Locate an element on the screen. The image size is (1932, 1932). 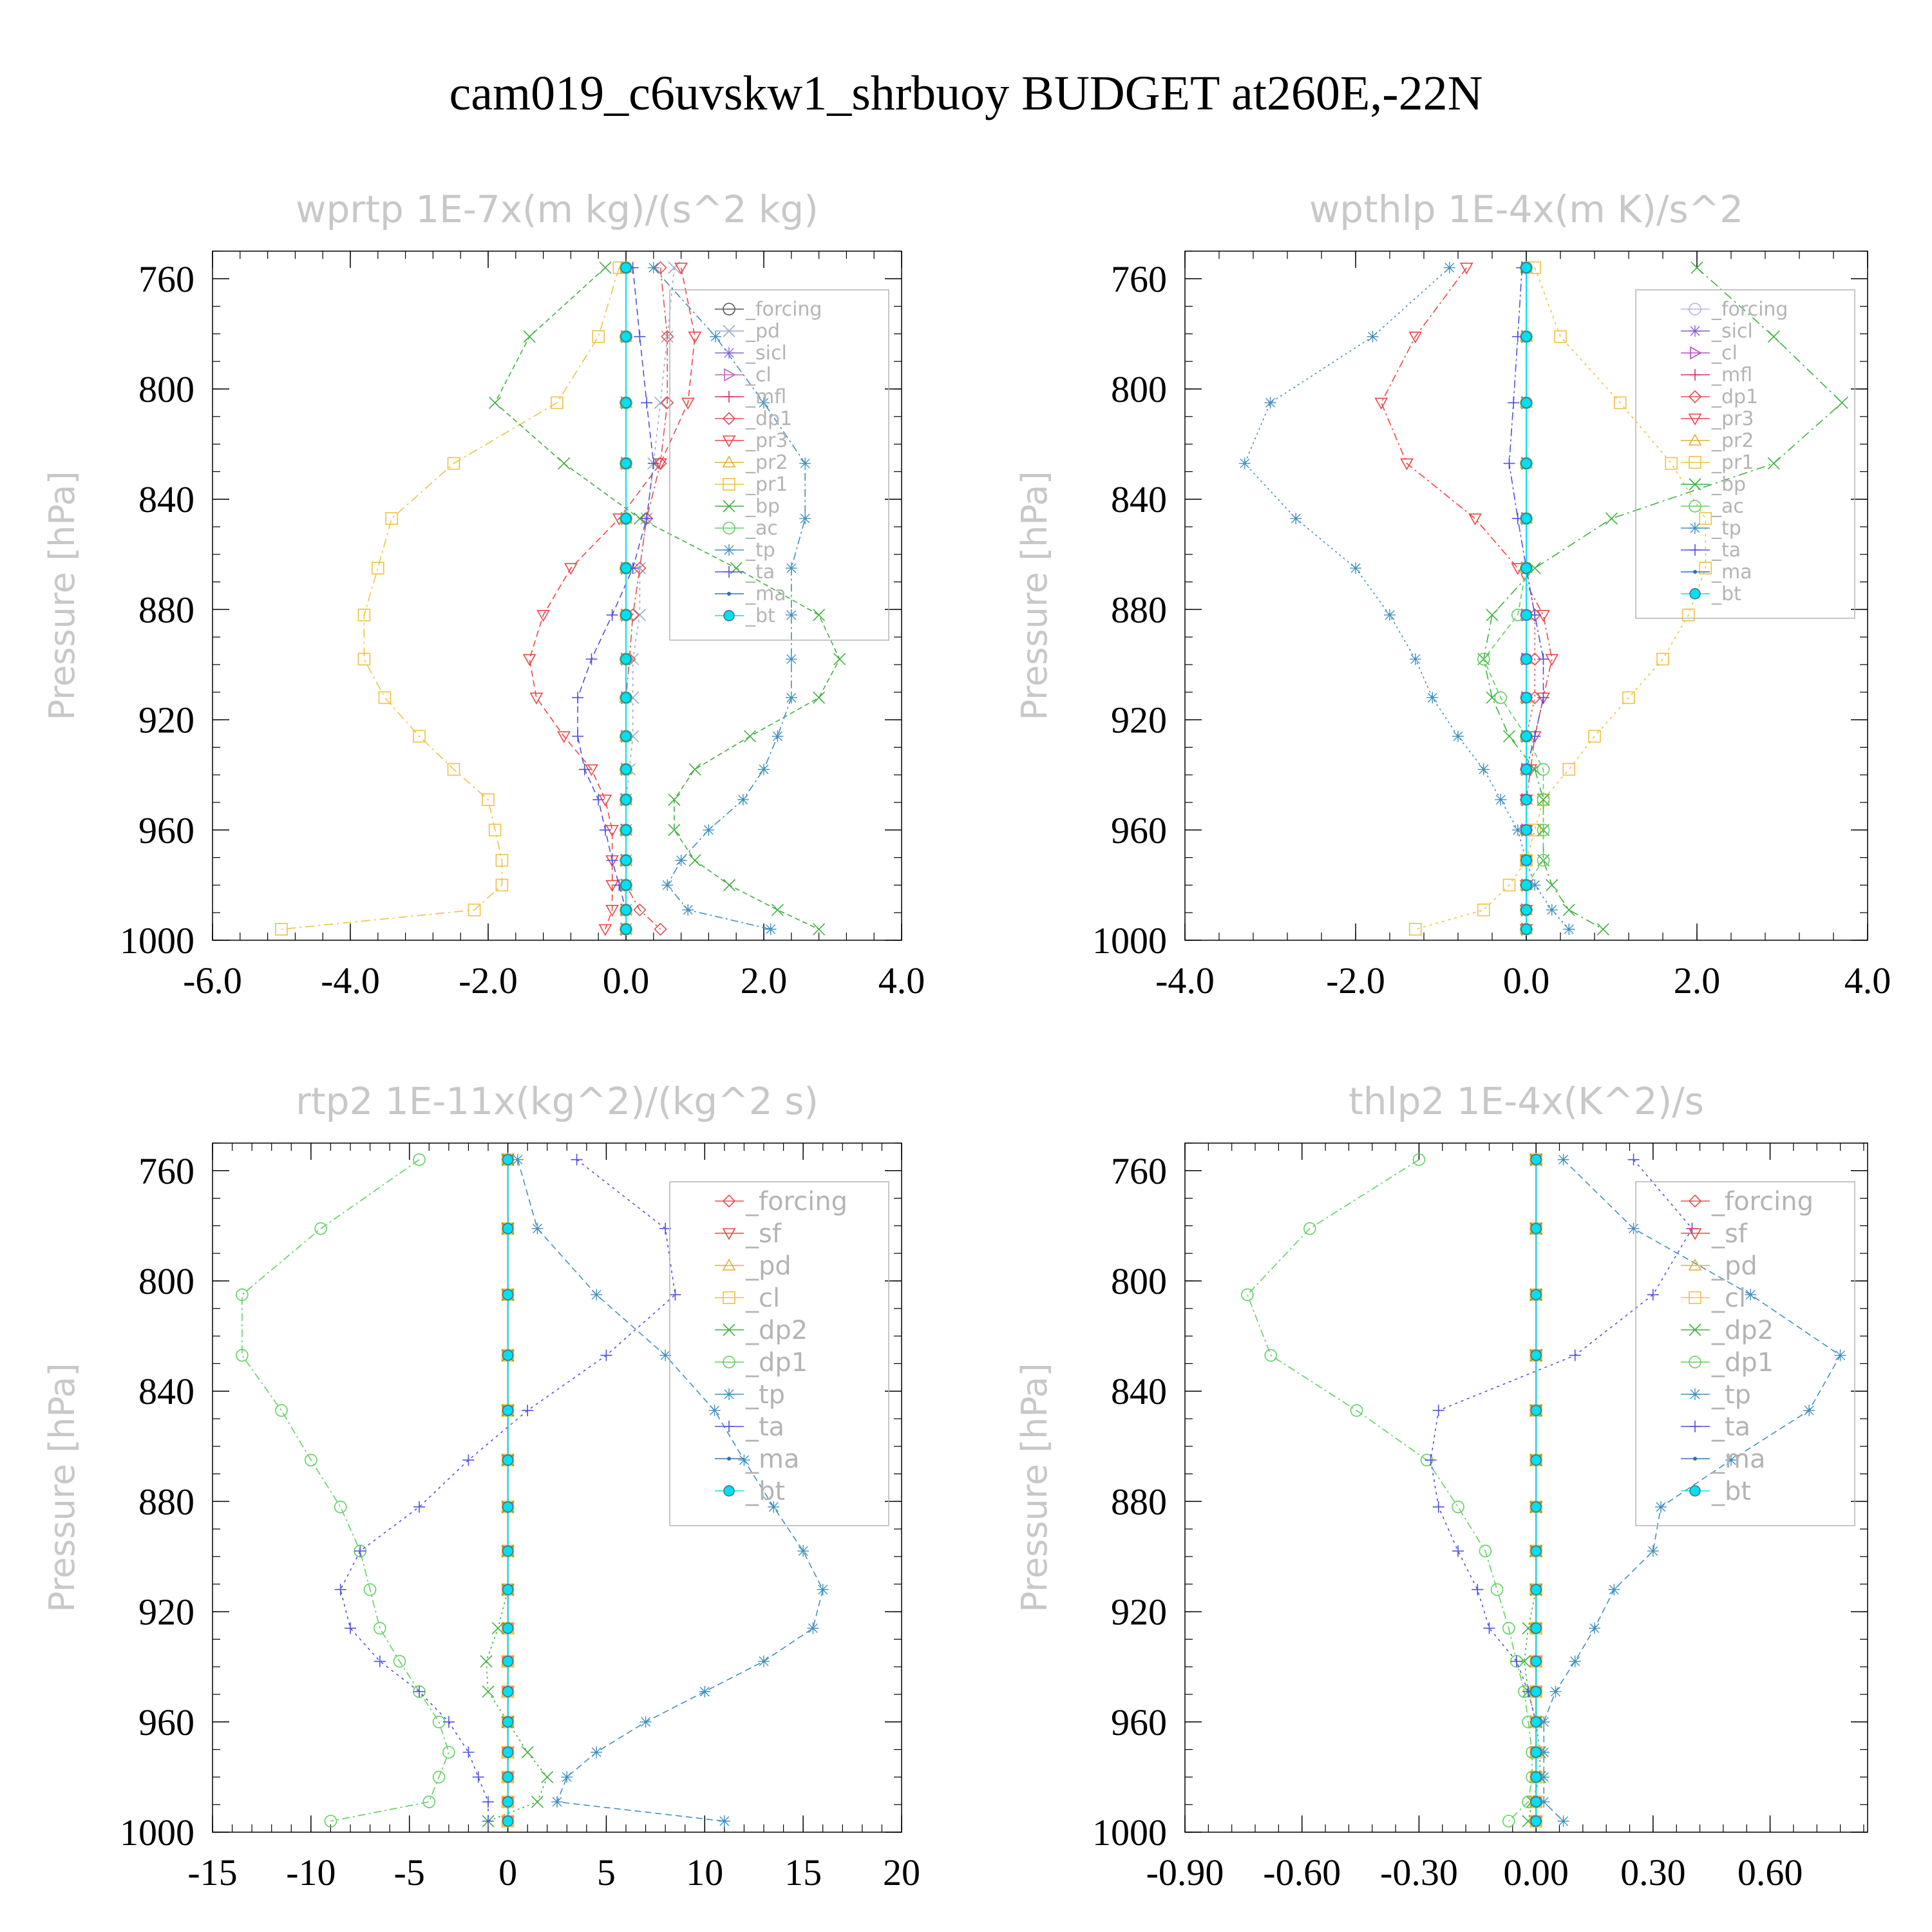
y-tick-label: 880 is located at coordinates (1139, 609).